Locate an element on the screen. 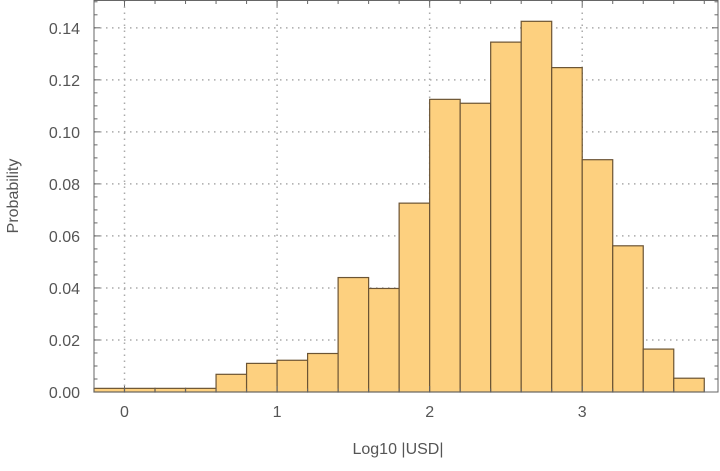 The height and width of the screenshot is (471, 720). x-tick-label: 1 is located at coordinates (277, 412).